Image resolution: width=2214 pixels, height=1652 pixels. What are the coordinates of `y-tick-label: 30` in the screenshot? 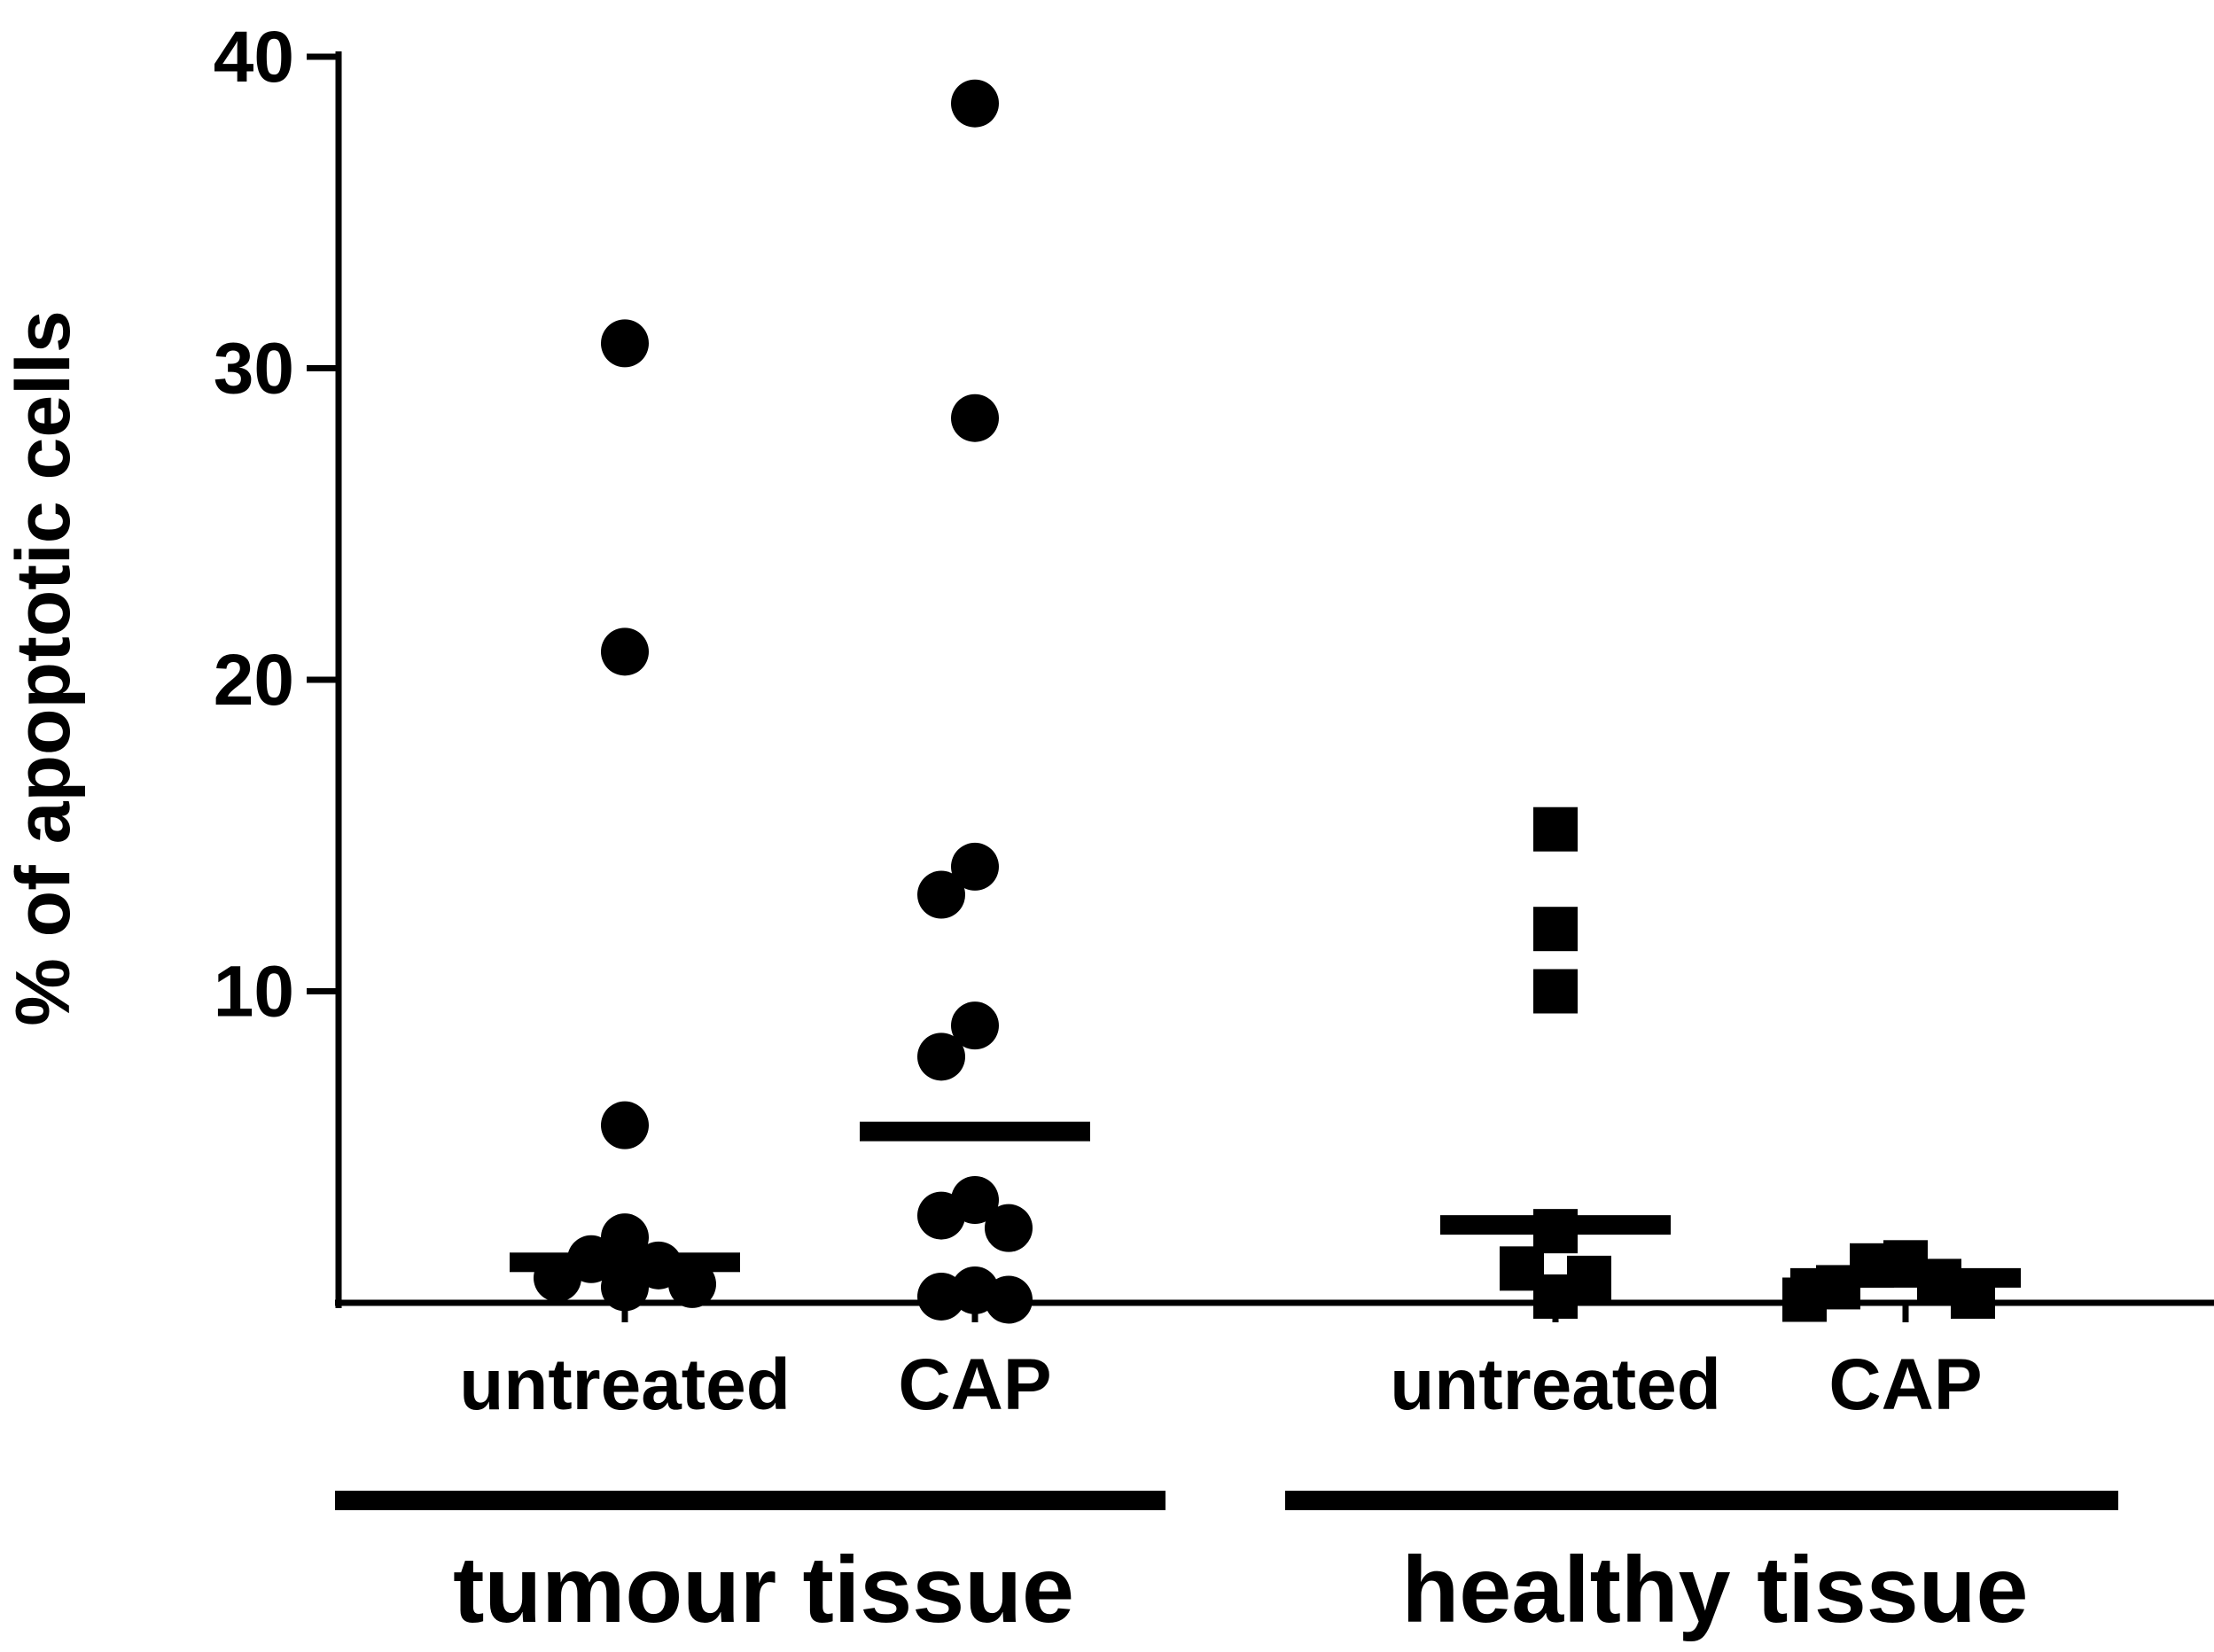 It's located at (254, 369).